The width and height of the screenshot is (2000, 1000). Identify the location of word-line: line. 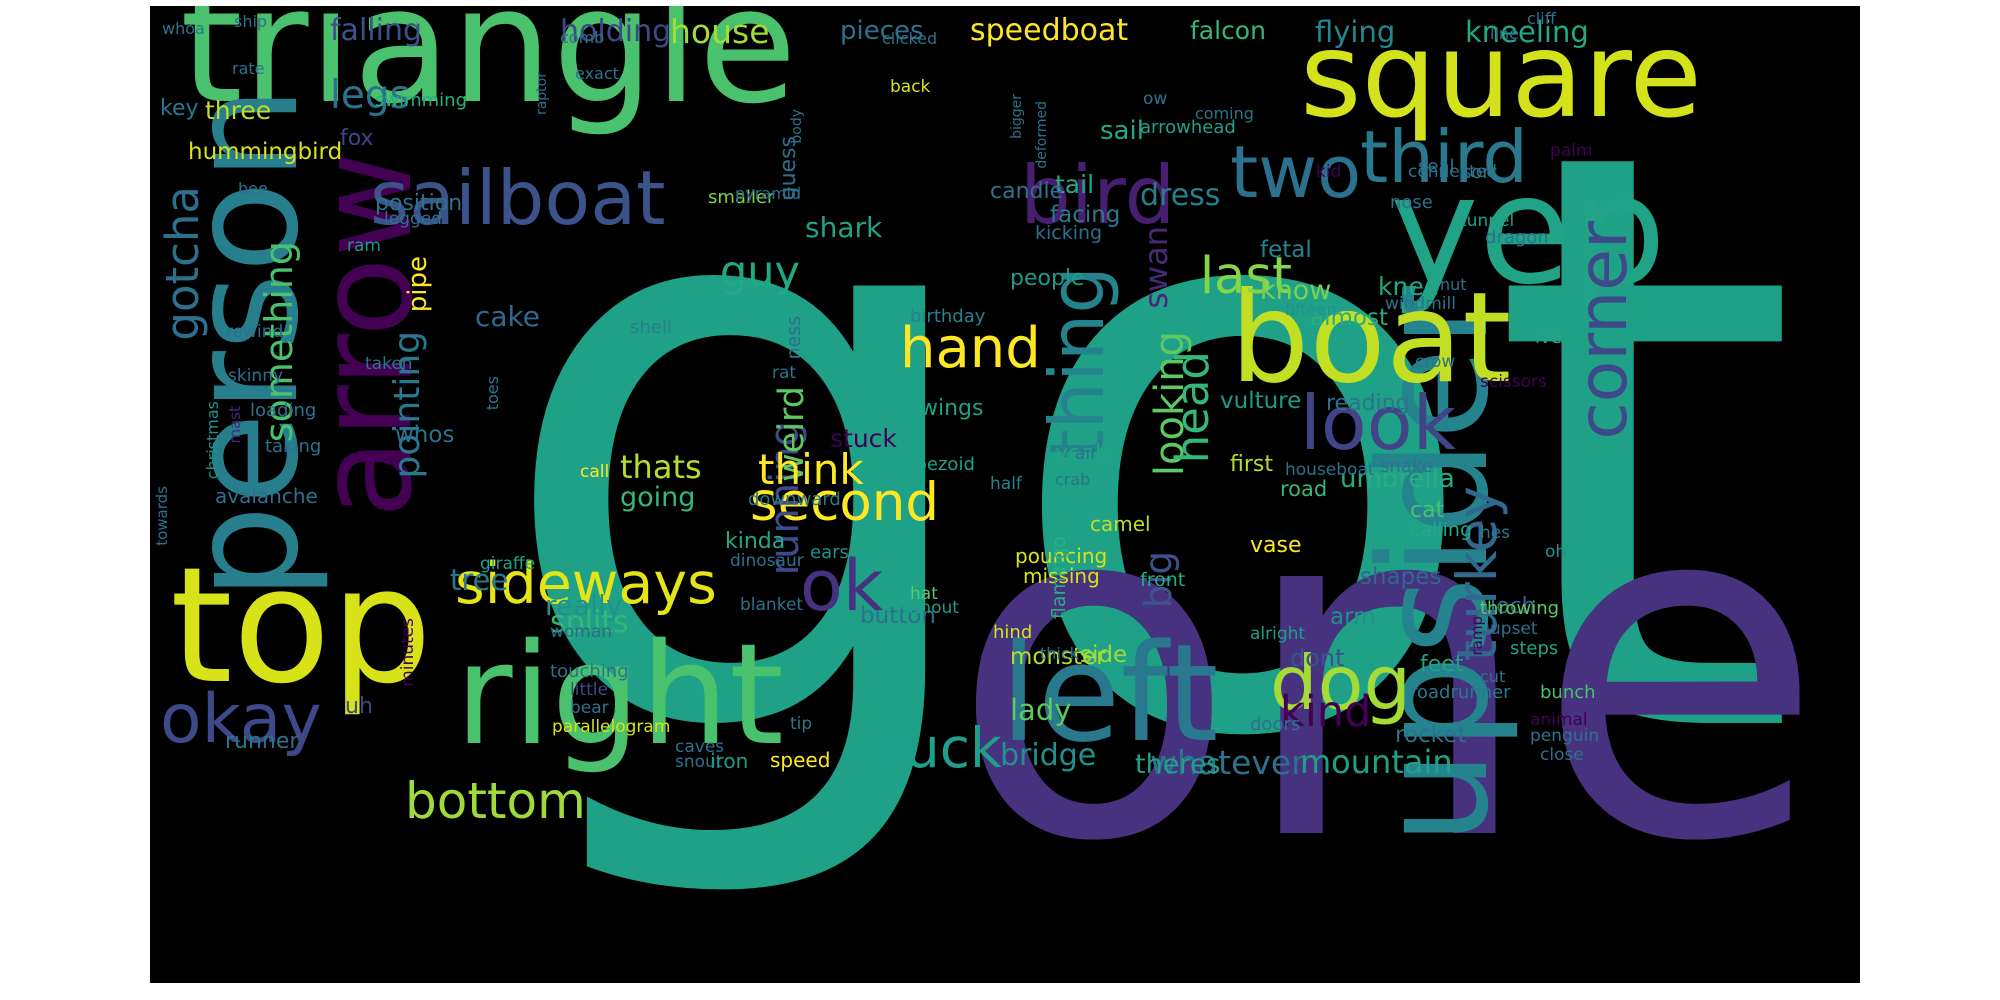
(1504, 33).